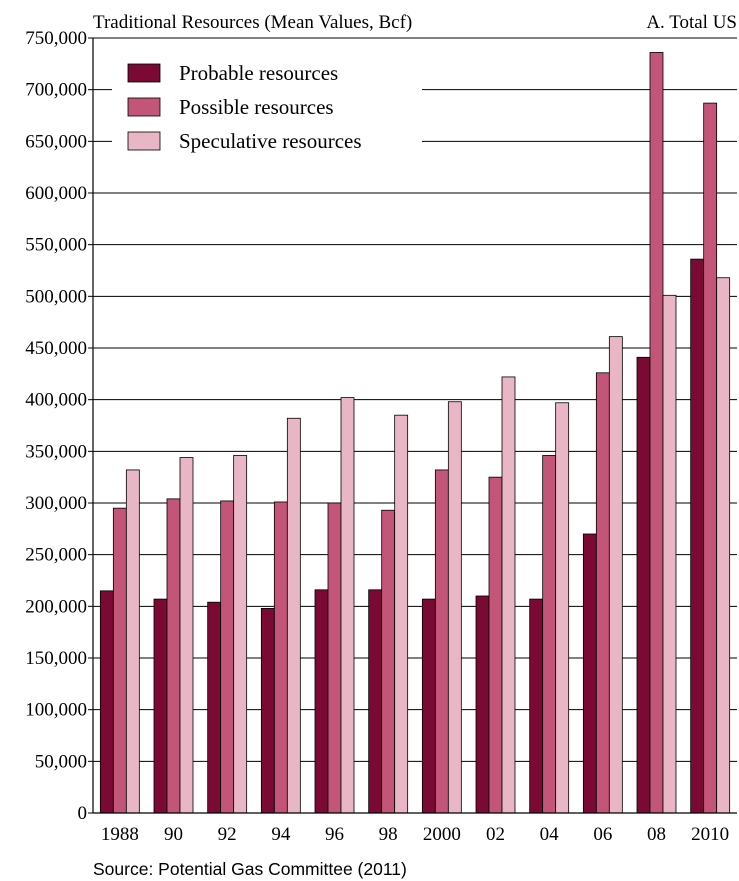 This screenshot has width=739, height=881. Describe the element at coordinates (83, 813) in the screenshot. I see `y-tick-label: 0` at that location.